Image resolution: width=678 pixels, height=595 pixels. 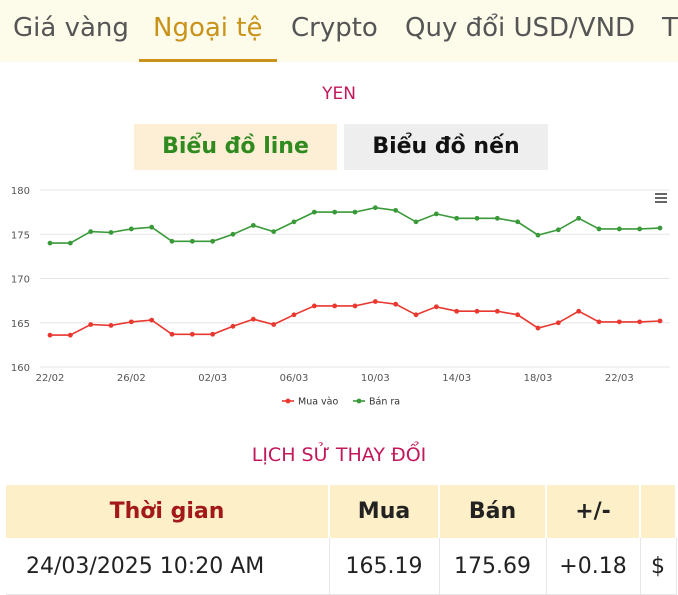 I want to click on x-tick-label: 22/02, so click(x=50, y=378).